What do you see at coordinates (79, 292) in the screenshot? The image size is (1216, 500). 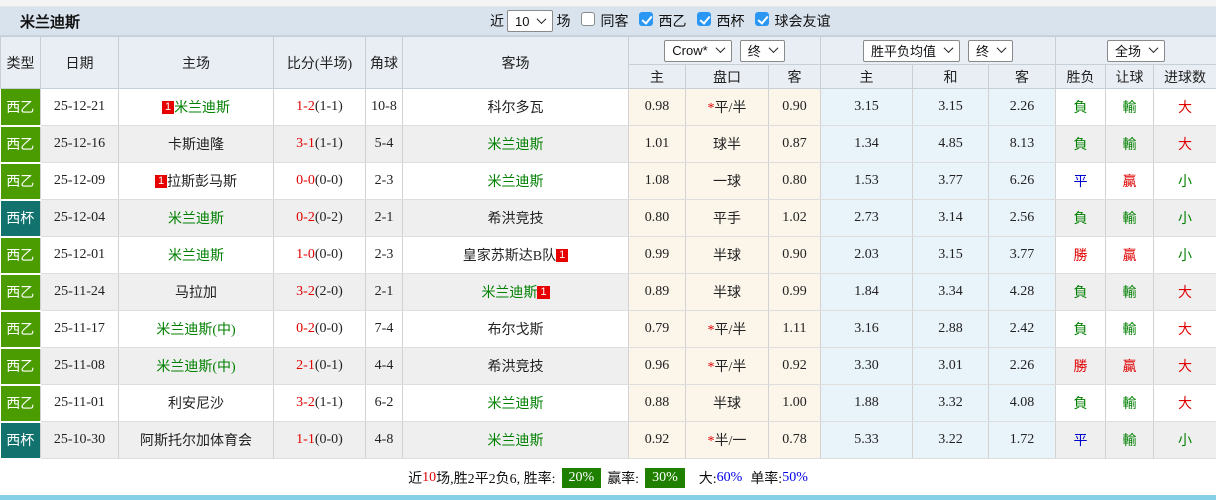 I see `match-date: 25-11-24` at bounding box center [79, 292].